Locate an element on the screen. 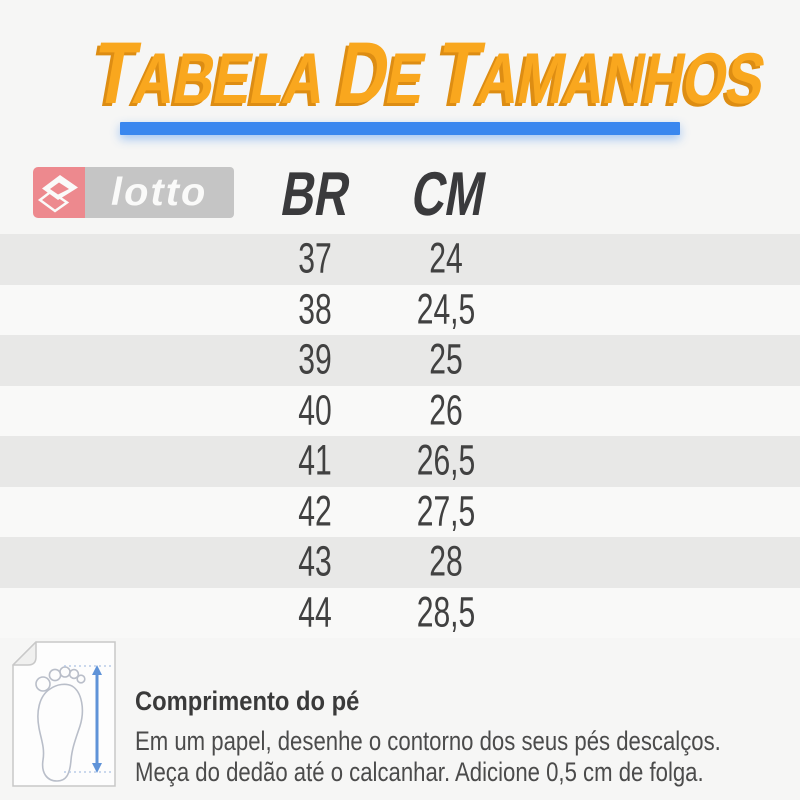  cm-cell: 24,5 is located at coordinates (446, 309).